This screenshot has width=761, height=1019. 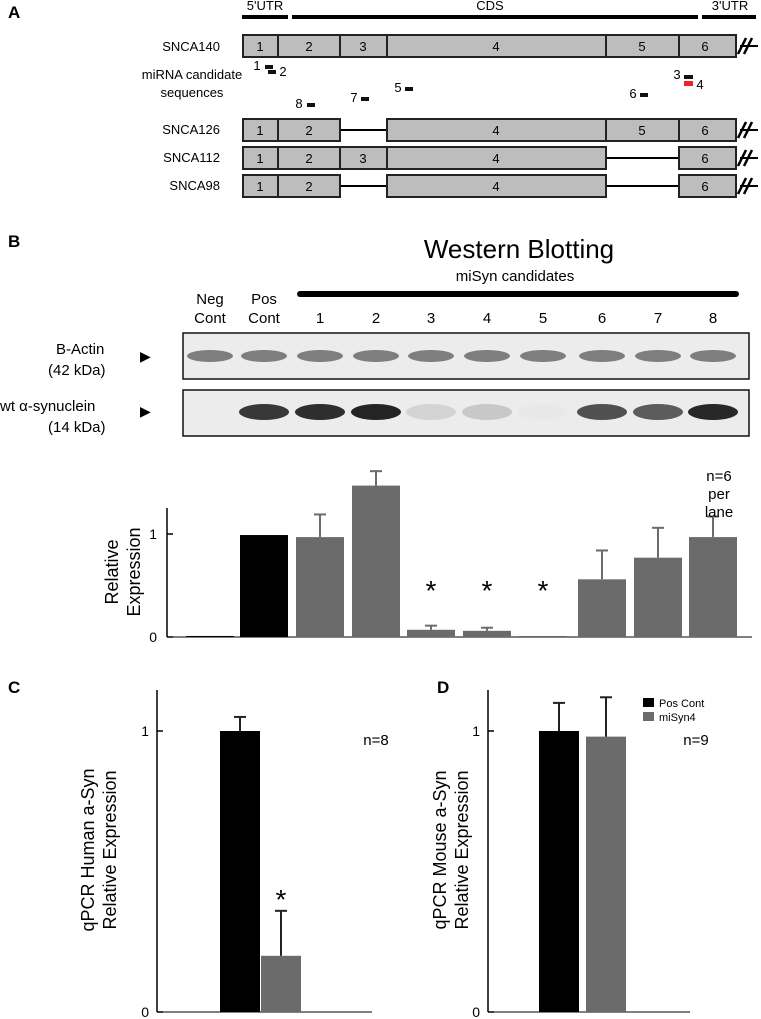 I want to click on lane-label-neg-bottom: Cont, so click(x=210, y=318).